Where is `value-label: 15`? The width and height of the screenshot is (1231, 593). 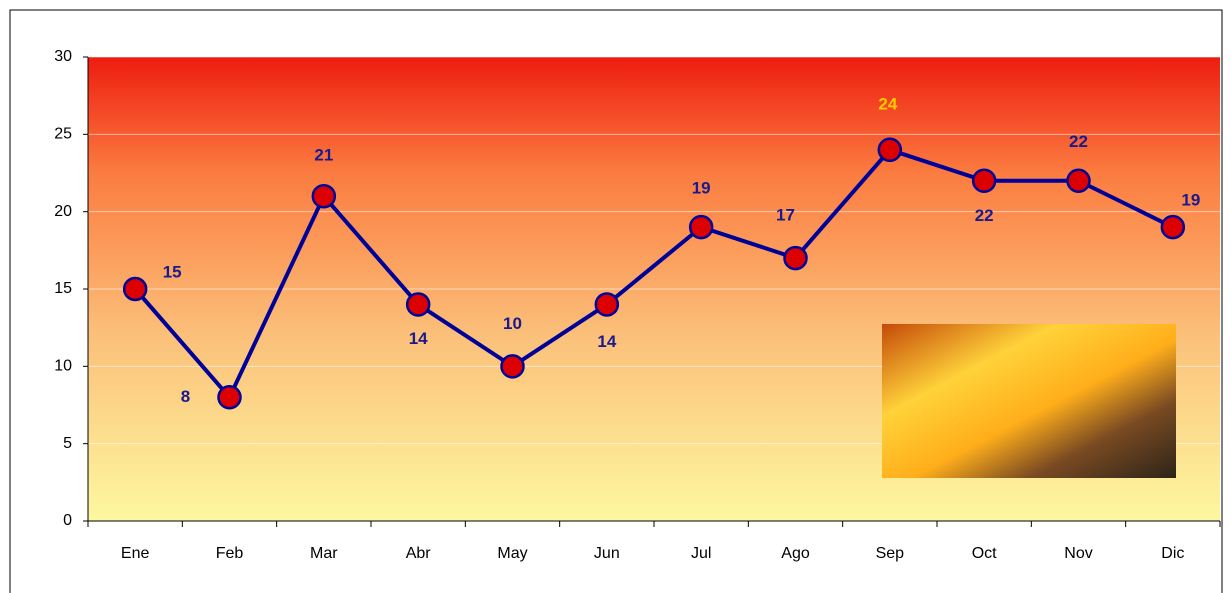
value-label: 15 is located at coordinates (172, 271).